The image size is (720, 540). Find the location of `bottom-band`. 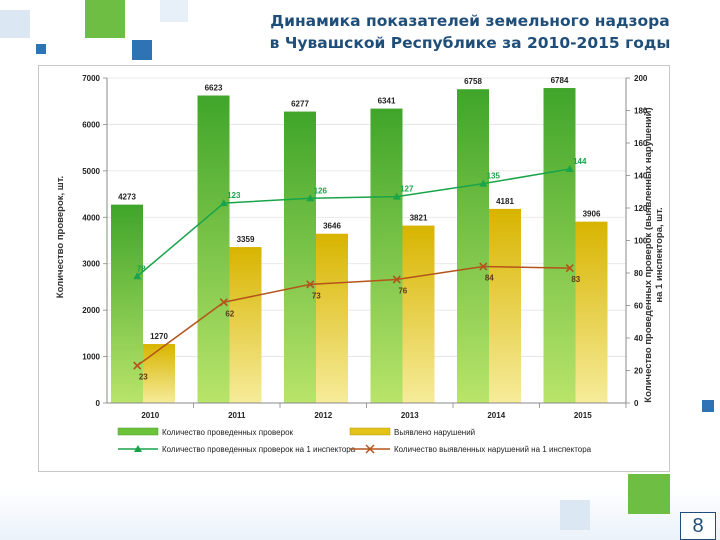

bottom-band is located at coordinates (360, 514).